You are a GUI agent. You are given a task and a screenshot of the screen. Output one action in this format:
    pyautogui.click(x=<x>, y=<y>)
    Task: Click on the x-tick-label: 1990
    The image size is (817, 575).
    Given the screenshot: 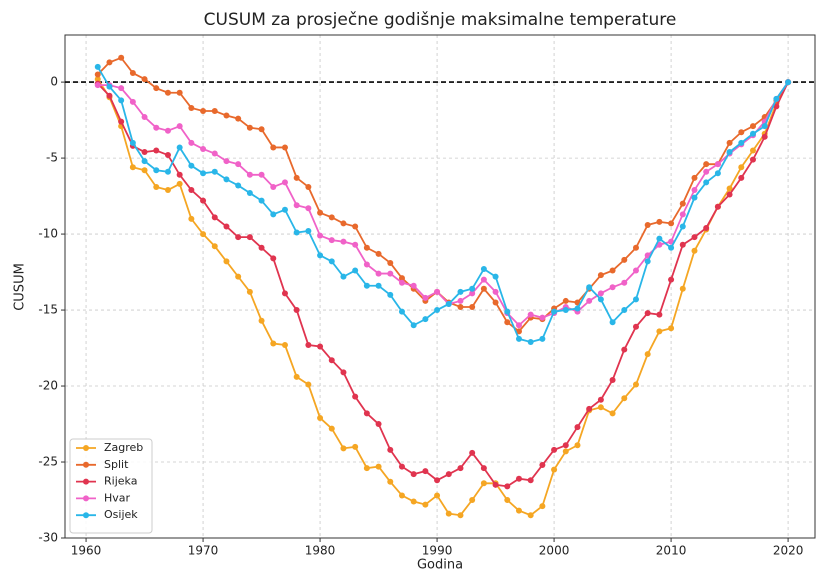 What is the action you would take?
    pyautogui.click(x=437, y=551)
    